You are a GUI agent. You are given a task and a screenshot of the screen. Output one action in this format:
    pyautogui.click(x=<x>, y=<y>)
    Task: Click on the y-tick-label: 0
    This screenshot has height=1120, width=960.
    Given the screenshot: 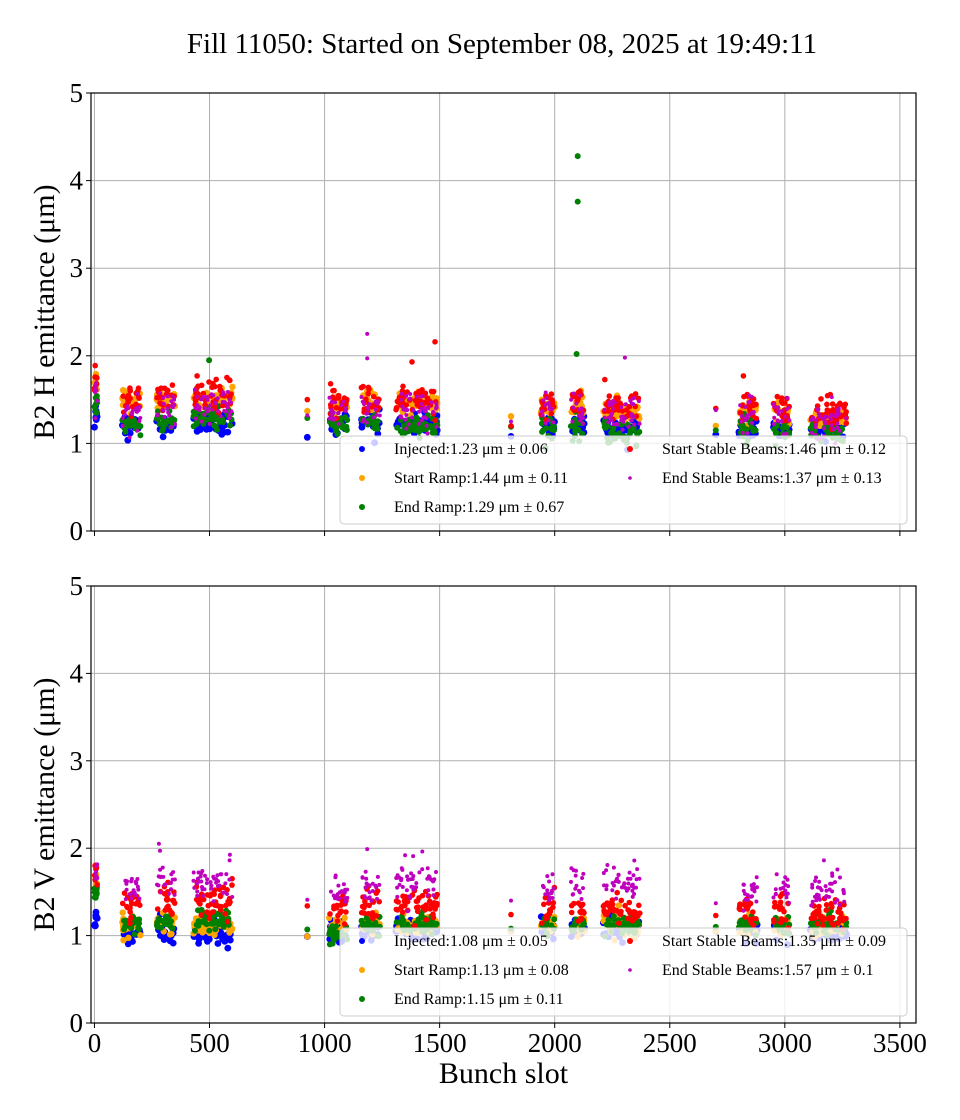 What is the action you would take?
    pyautogui.click(x=77, y=531)
    